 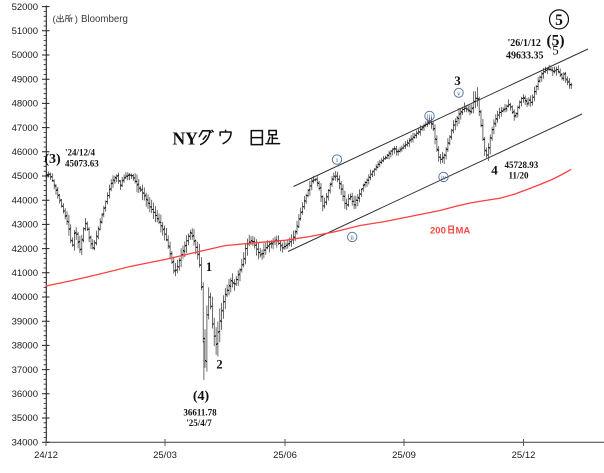 I want to click on svg-text: 200, so click(x=438, y=231).